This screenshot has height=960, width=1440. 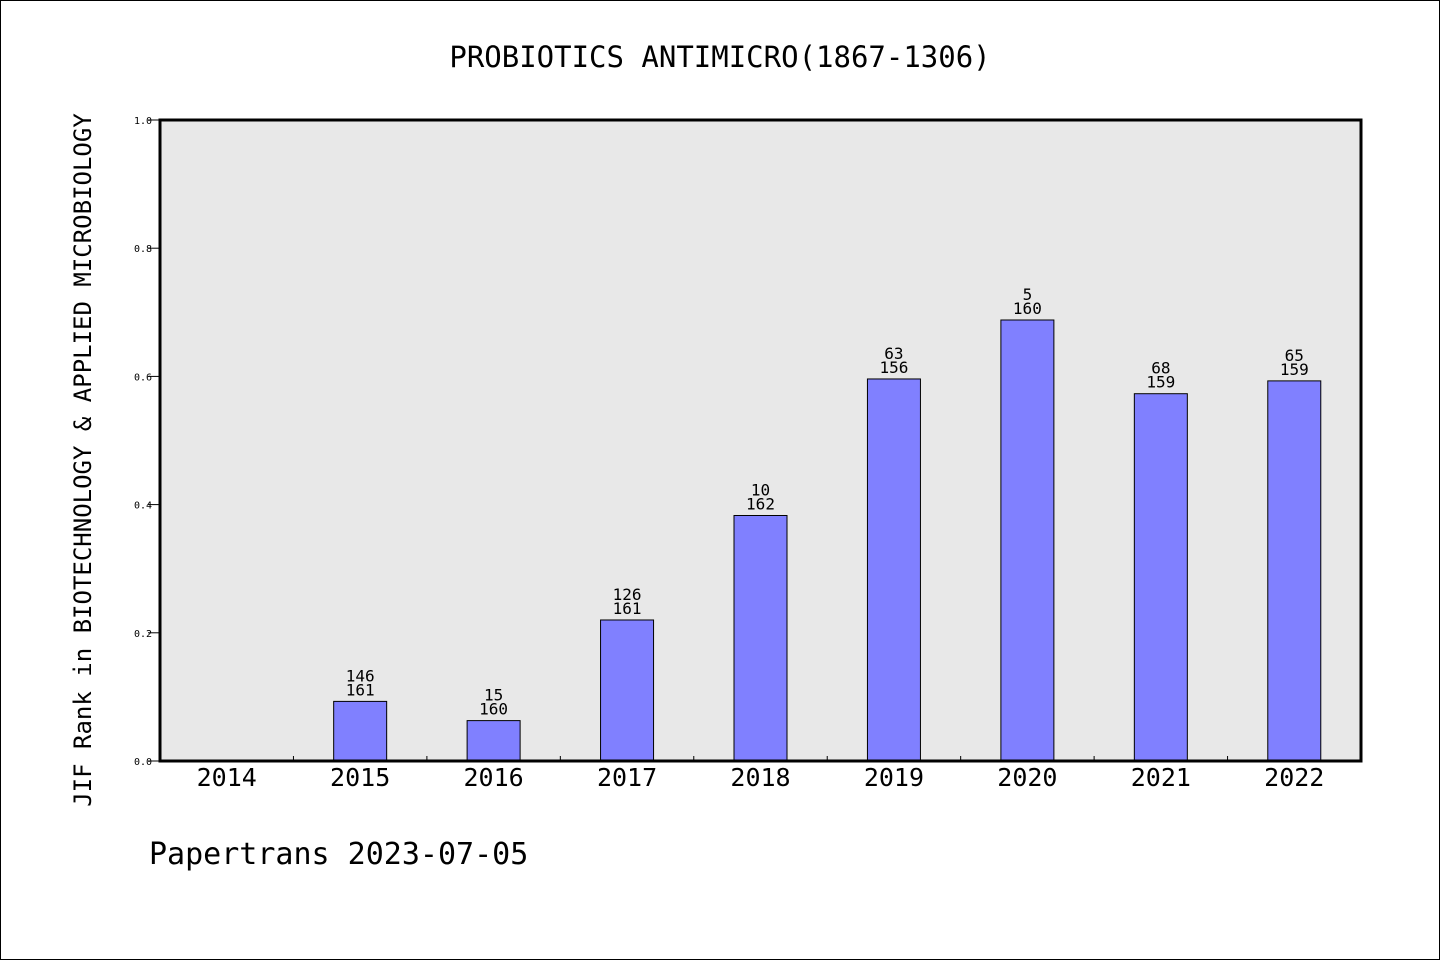 What do you see at coordinates (893, 367) in the screenshot?
I see `total-label: 156` at bounding box center [893, 367].